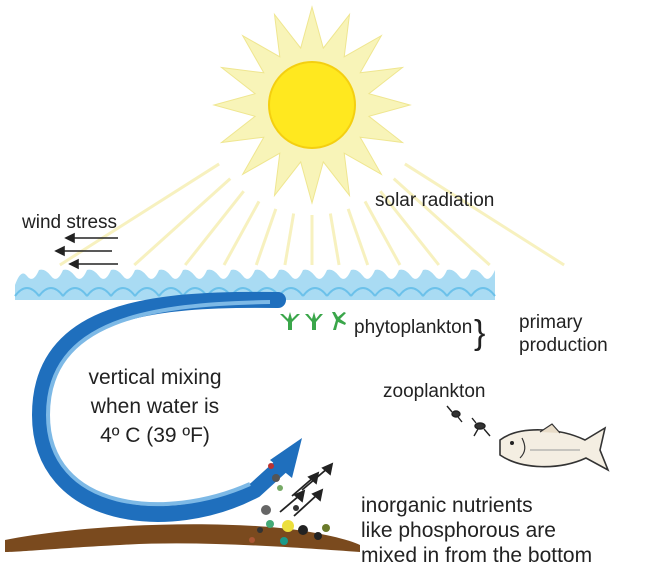 The image size is (663, 571). Describe the element at coordinates (182, 538) in the screenshot. I see `lake-bottom` at that location.